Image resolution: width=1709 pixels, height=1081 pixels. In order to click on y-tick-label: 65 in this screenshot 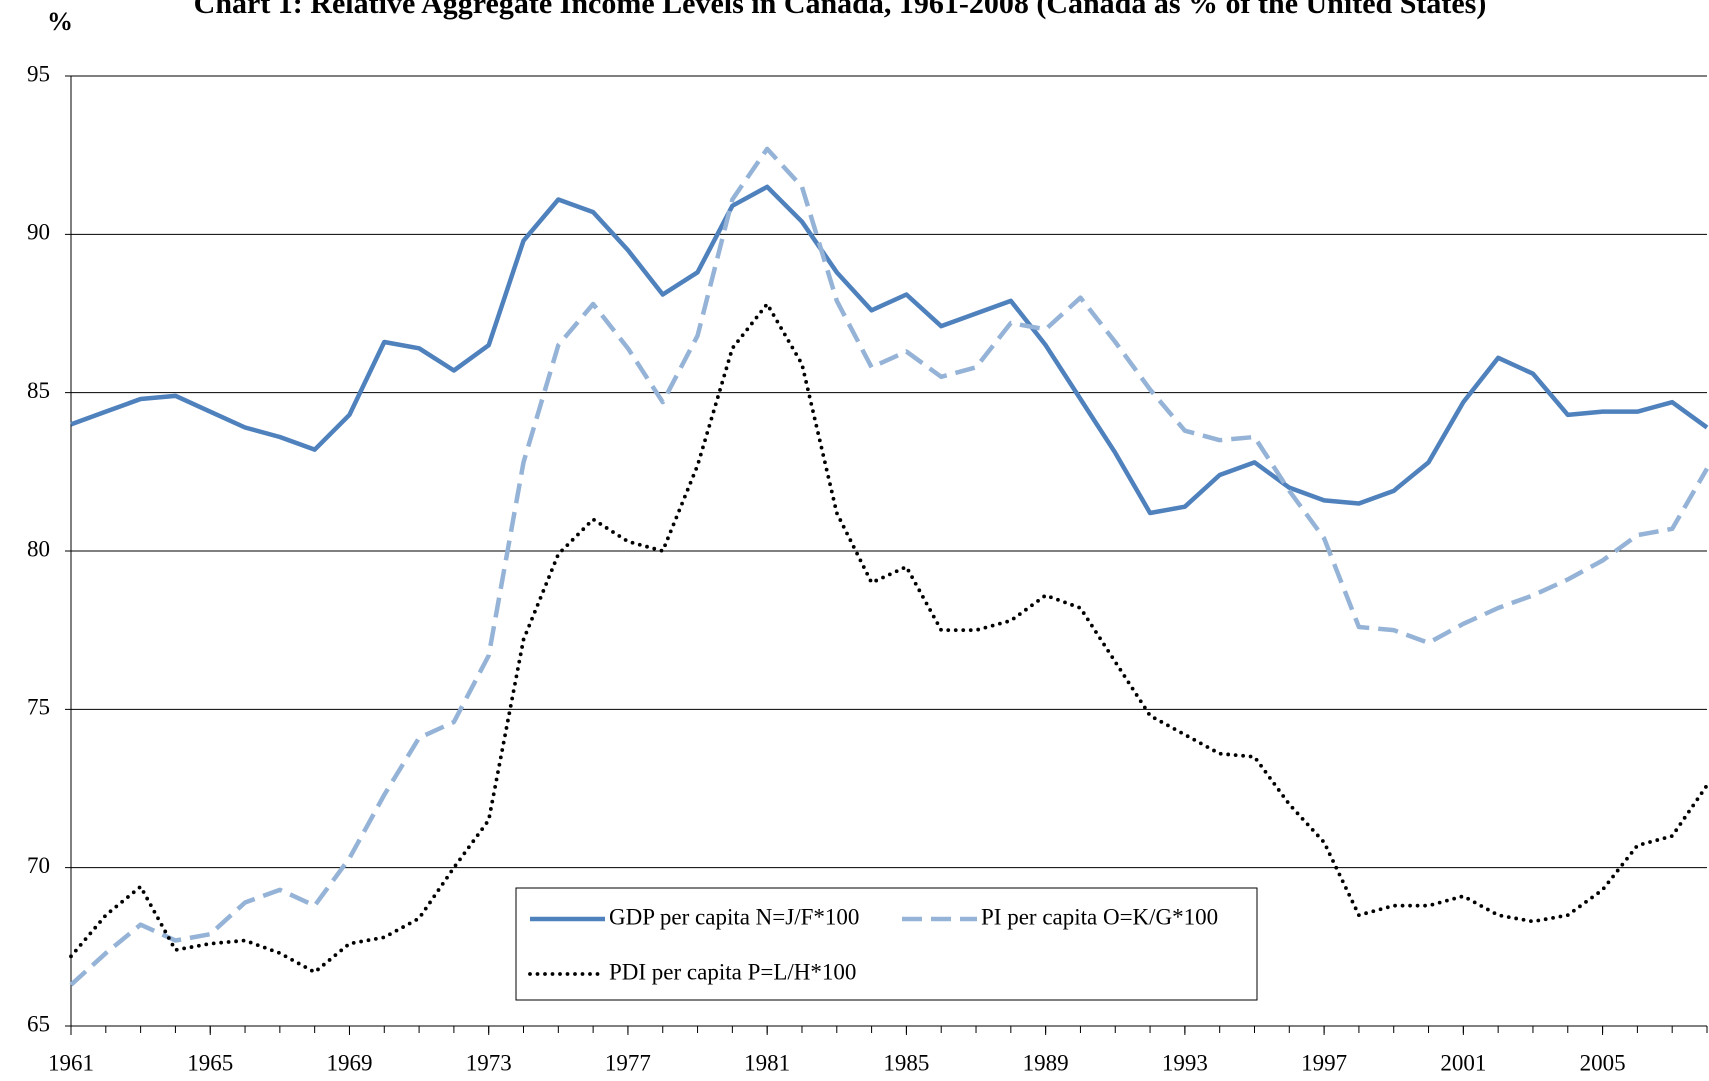, I will do `click(38, 1023)`.